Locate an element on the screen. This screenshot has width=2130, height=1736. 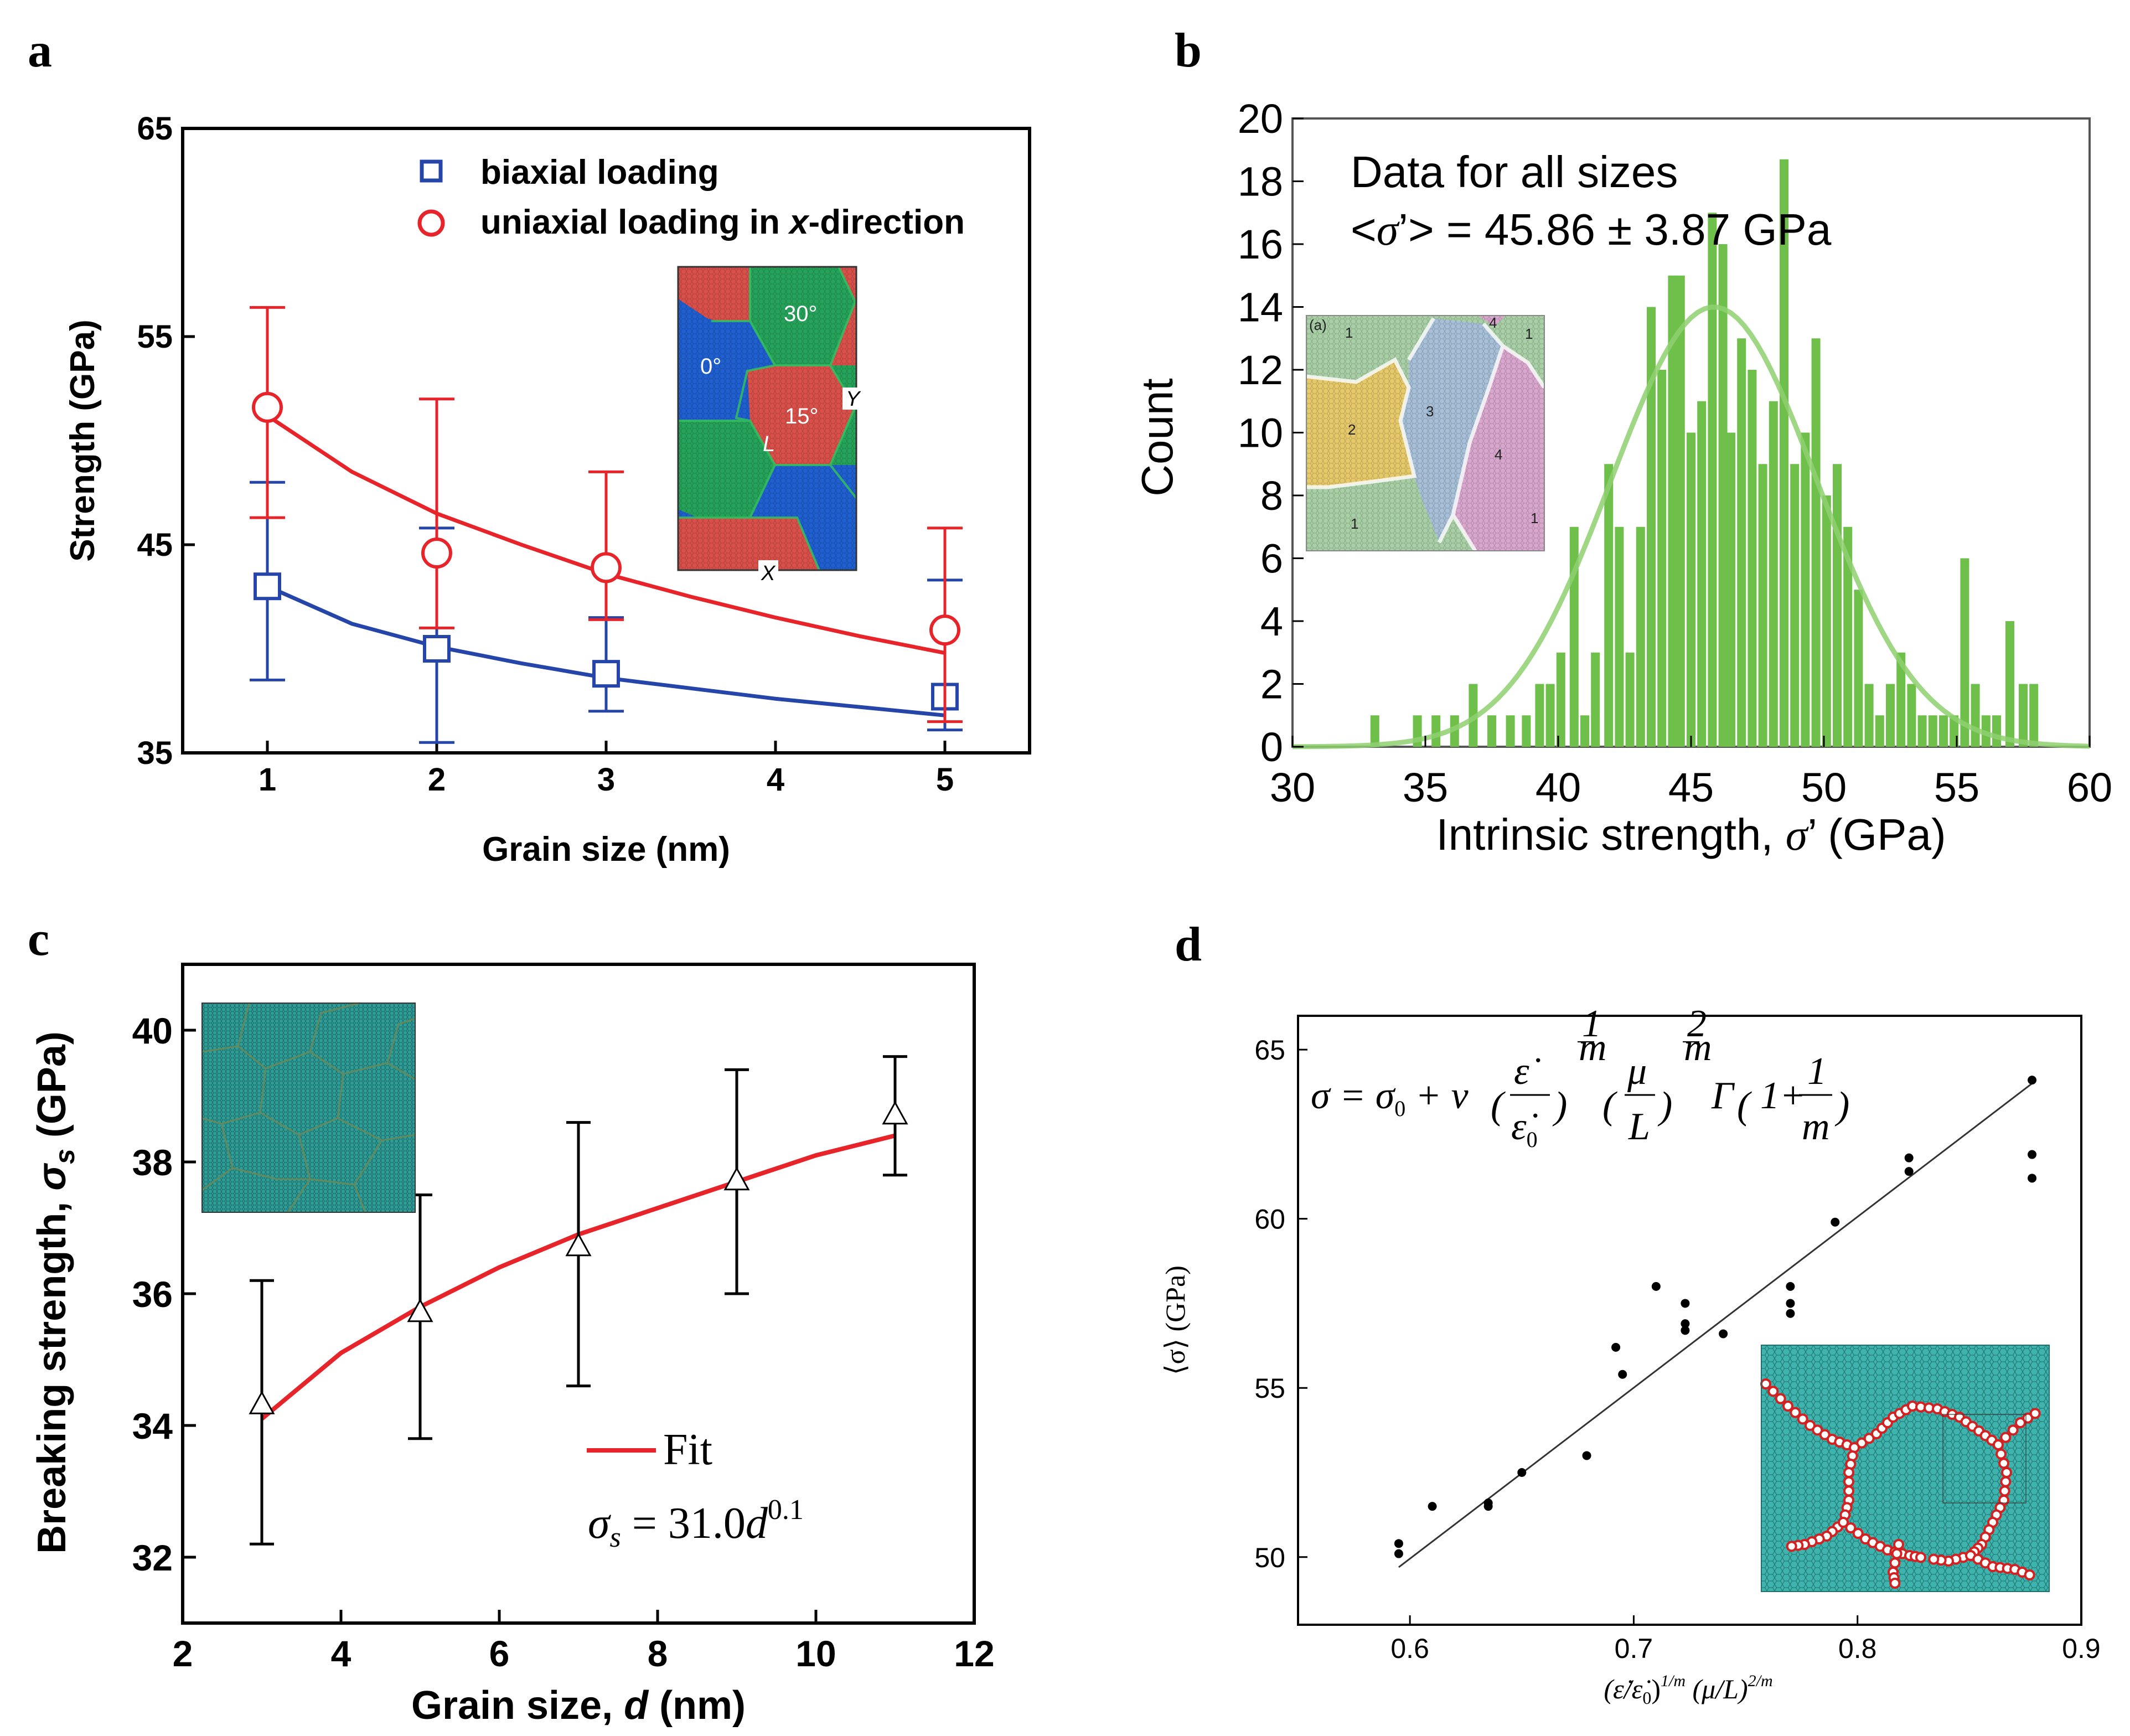
y-axis-label: Breaking strength, σs (GPa) is located at coordinates (55, 1293).